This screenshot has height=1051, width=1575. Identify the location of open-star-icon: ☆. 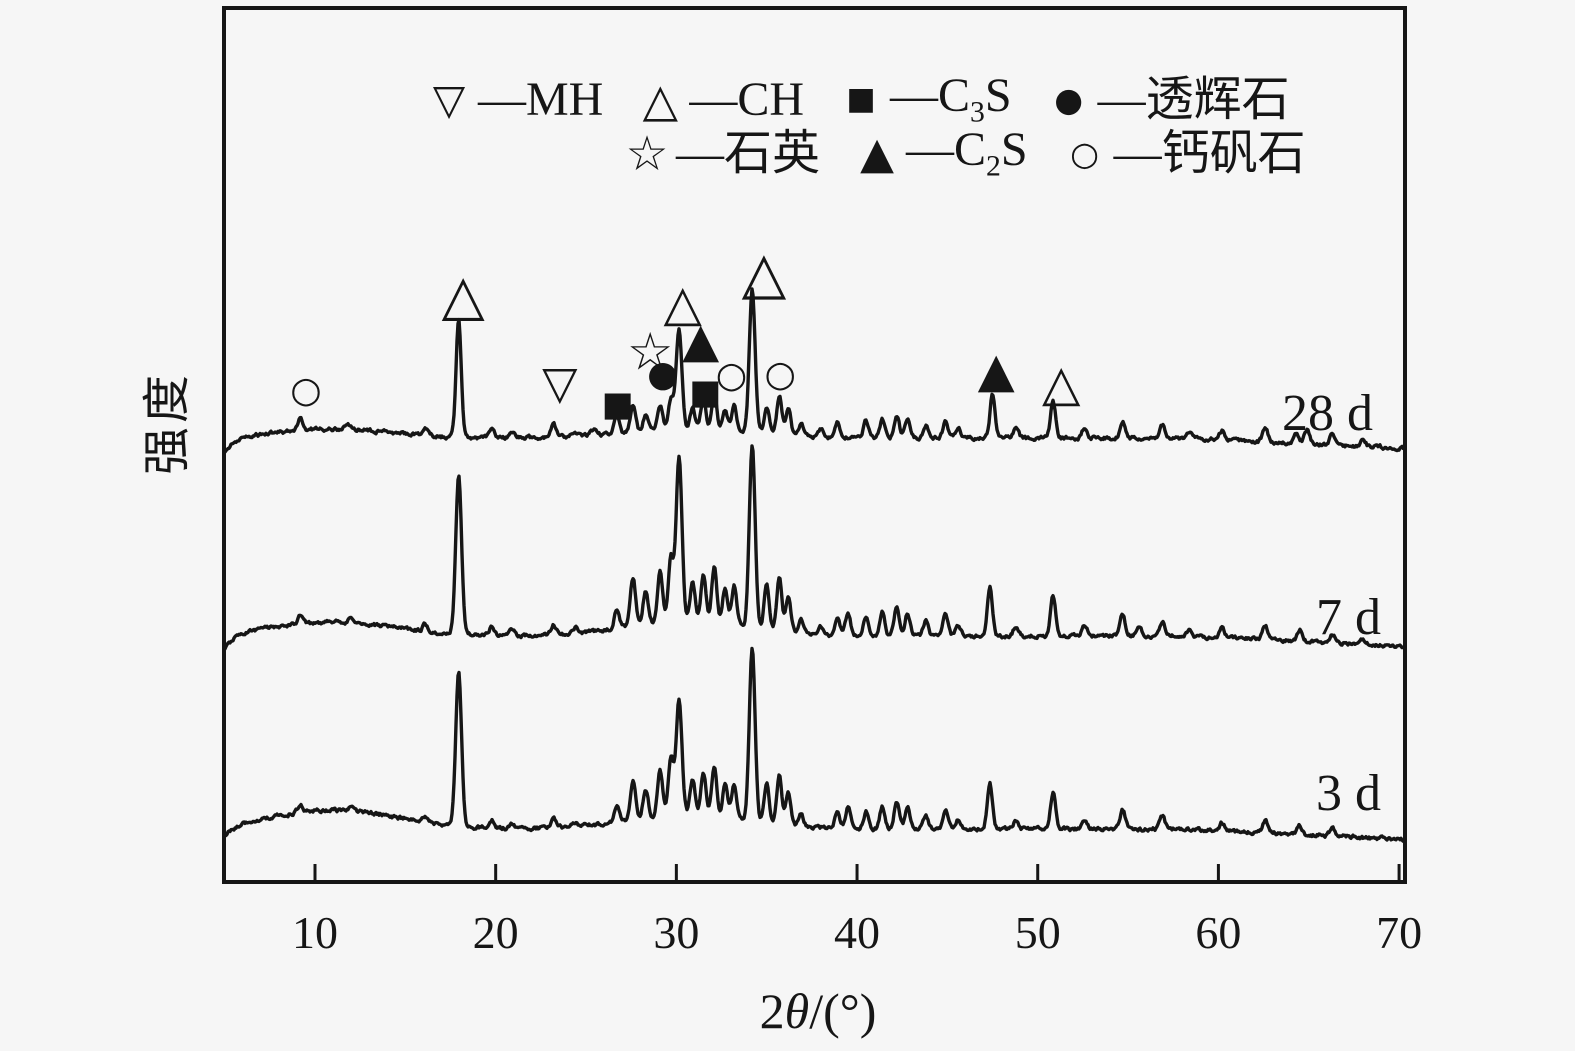
(647, 153).